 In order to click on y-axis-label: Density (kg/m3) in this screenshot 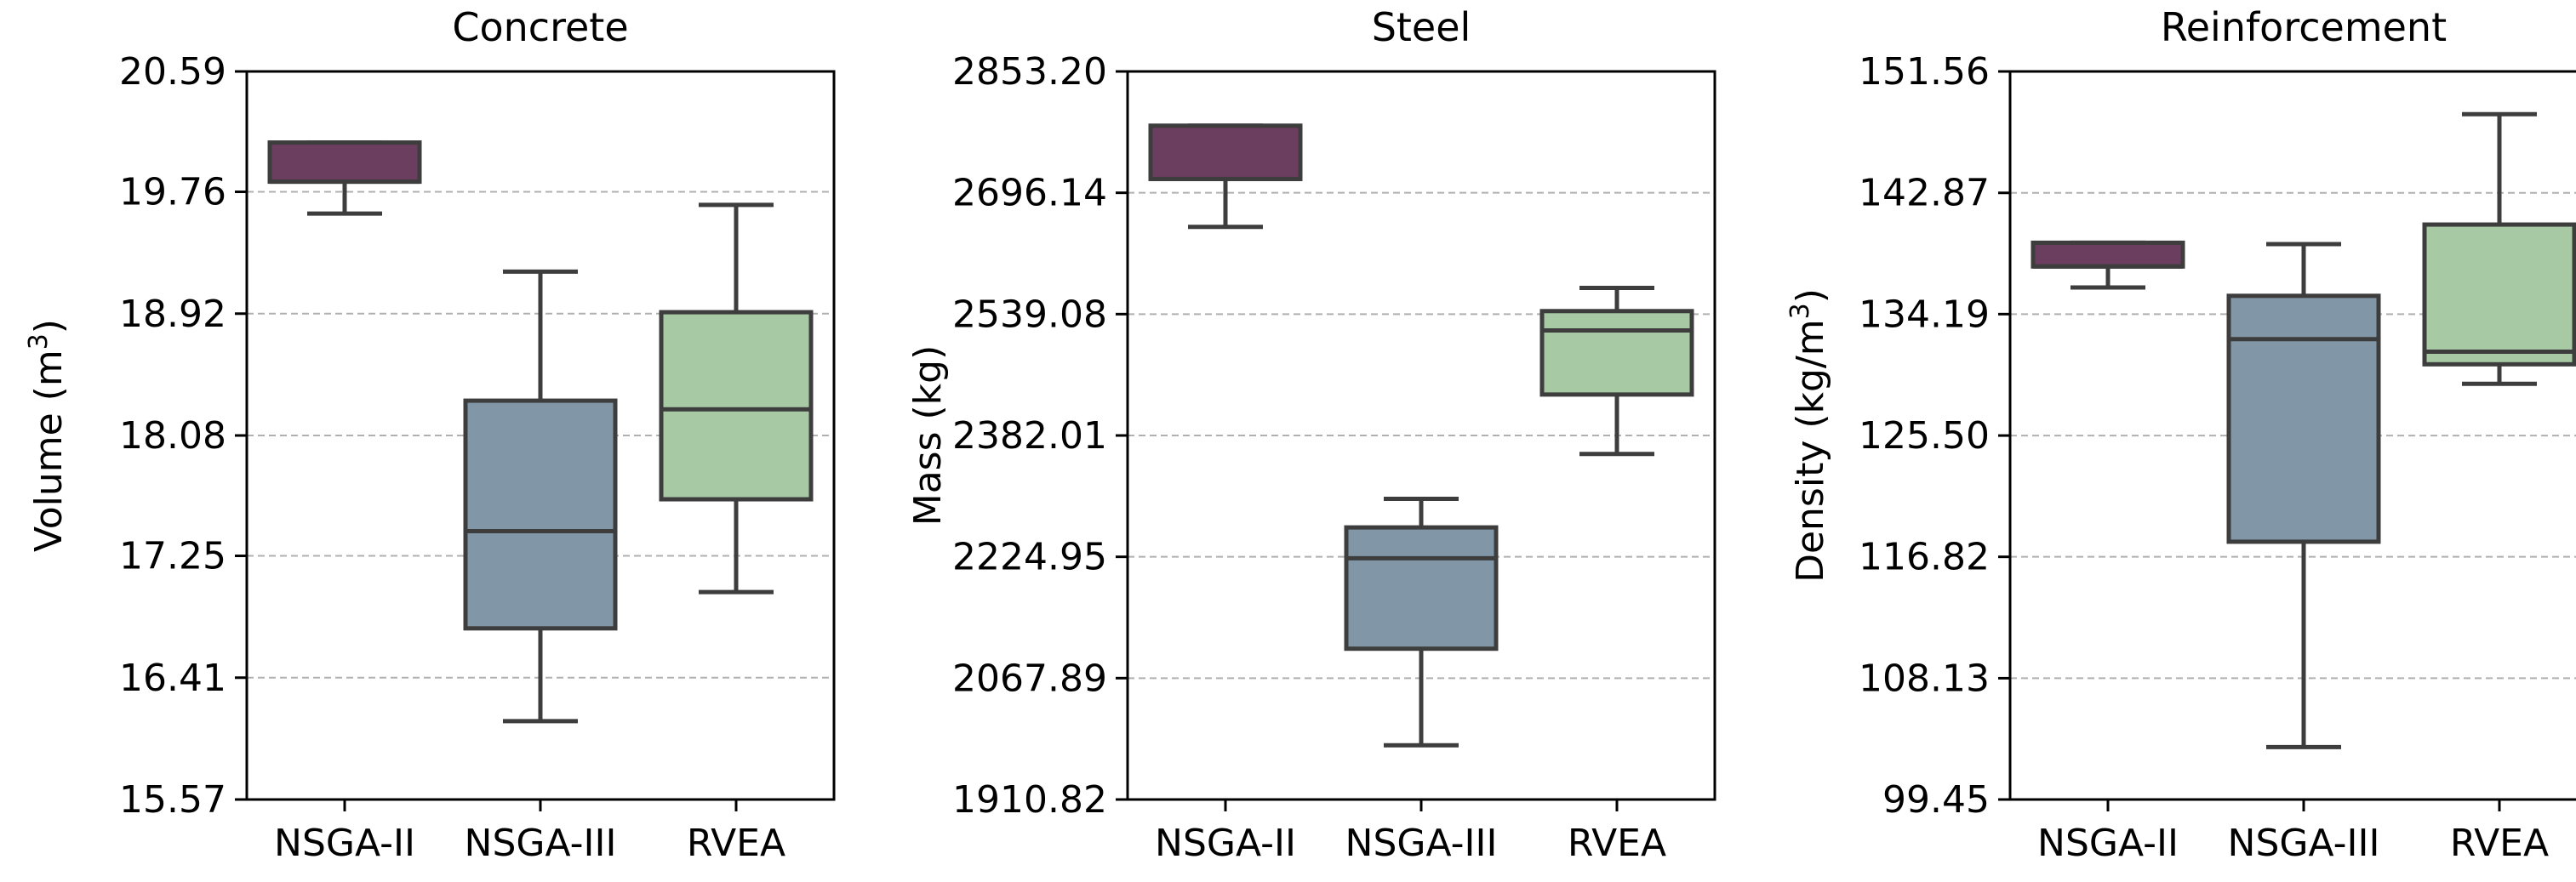, I will do `click(1809, 436)`.